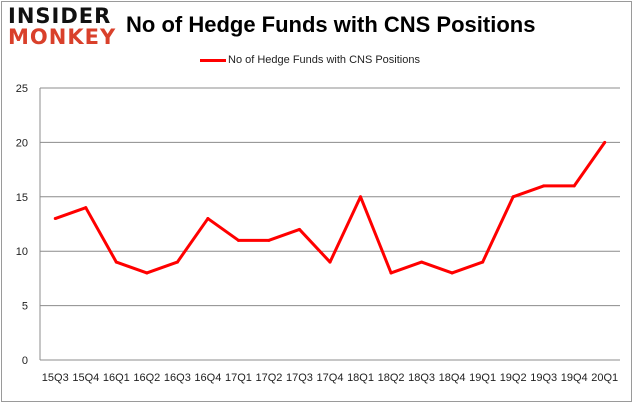  Describe the element at coordinates (331, 24) in the screenshot. I see `chart-title: No of Hedge Funds with CNS Positions` at that location.